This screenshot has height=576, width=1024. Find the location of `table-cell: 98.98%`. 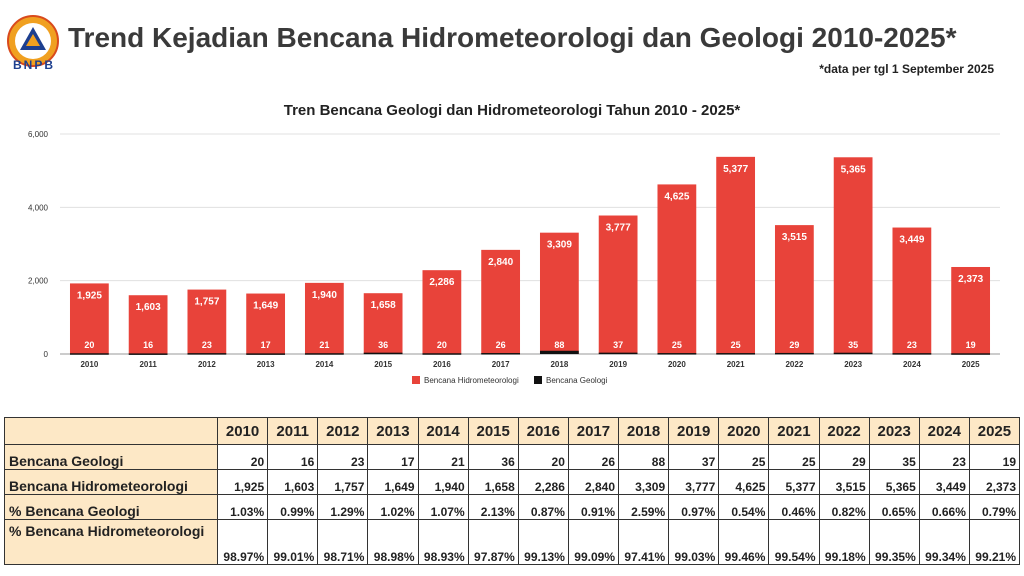

table-cell: 98.98% is located at coordinates (393, 542).